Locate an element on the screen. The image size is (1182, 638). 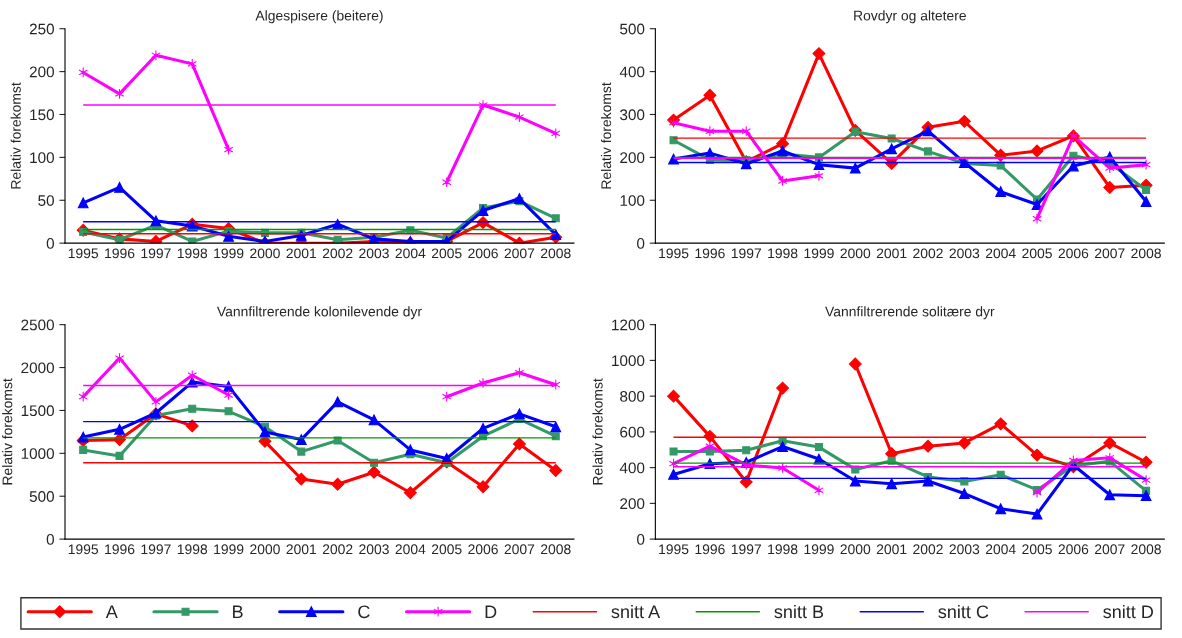
legend-label: snitt B is located at coordinates (799, 611).